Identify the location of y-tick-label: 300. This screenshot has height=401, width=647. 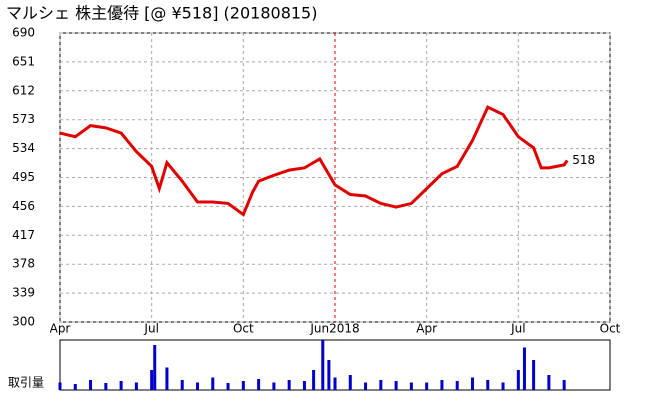
(23, 322).